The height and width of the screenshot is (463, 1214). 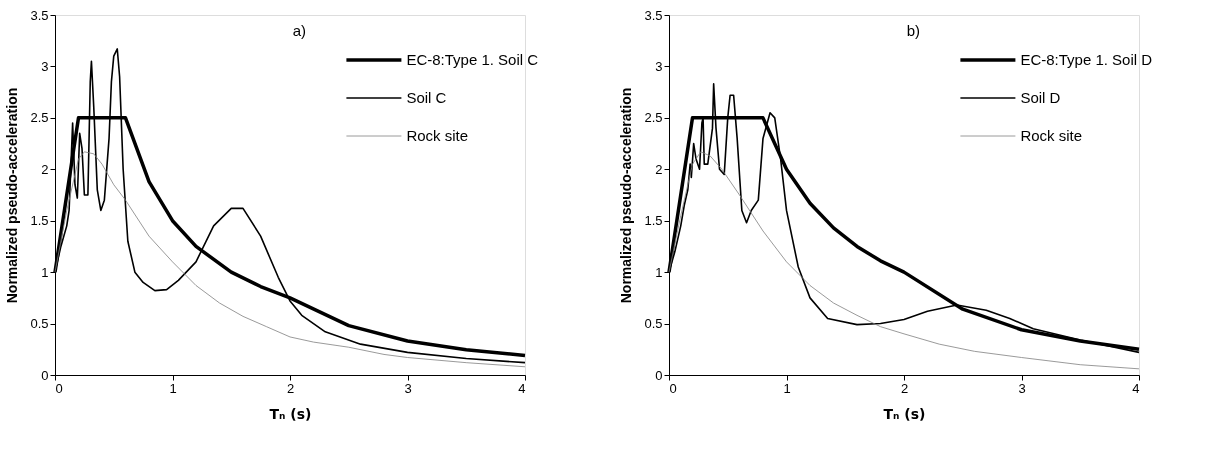 What do you see at coordinates (1040, 97) in the screenshot?
I see `legend-label: Soil D` at bounding box center [1040, 97].